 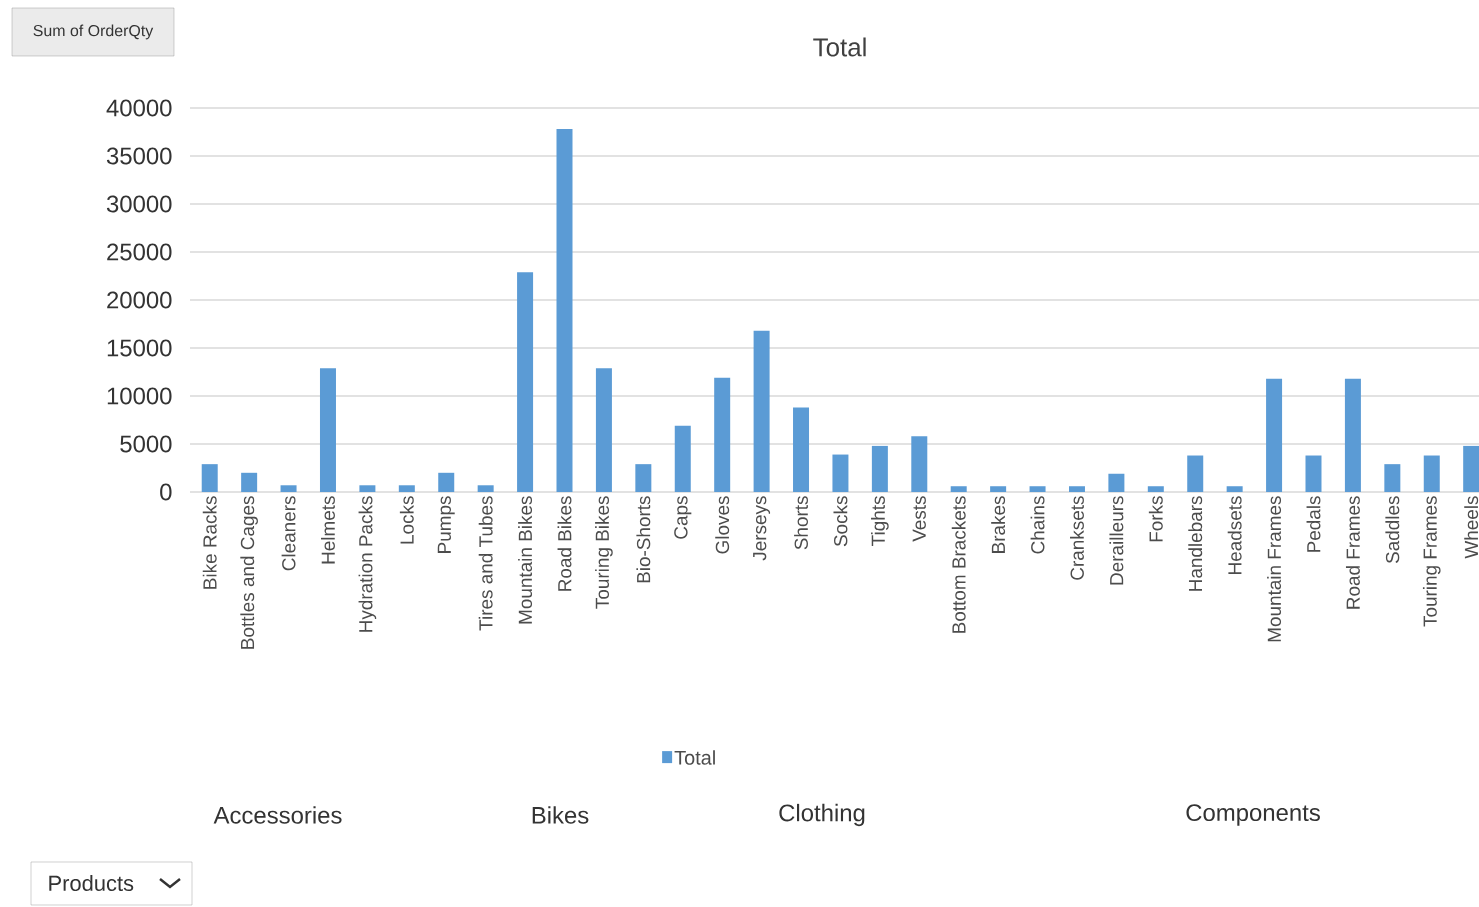 I want to click on x-tick-label: Bio-Shorts, so click(x=643, y=539).